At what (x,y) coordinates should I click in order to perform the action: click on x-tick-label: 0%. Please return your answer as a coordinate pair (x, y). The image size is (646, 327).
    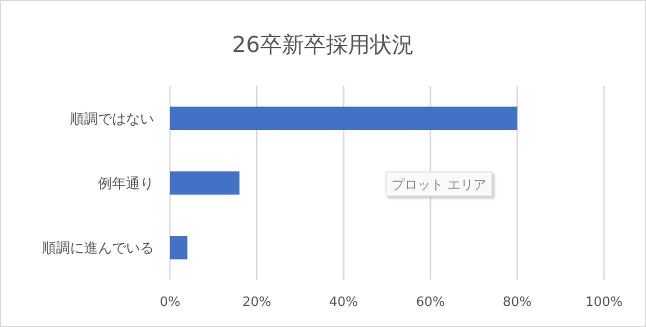
    Looking at the image, I should click on (170, 302).